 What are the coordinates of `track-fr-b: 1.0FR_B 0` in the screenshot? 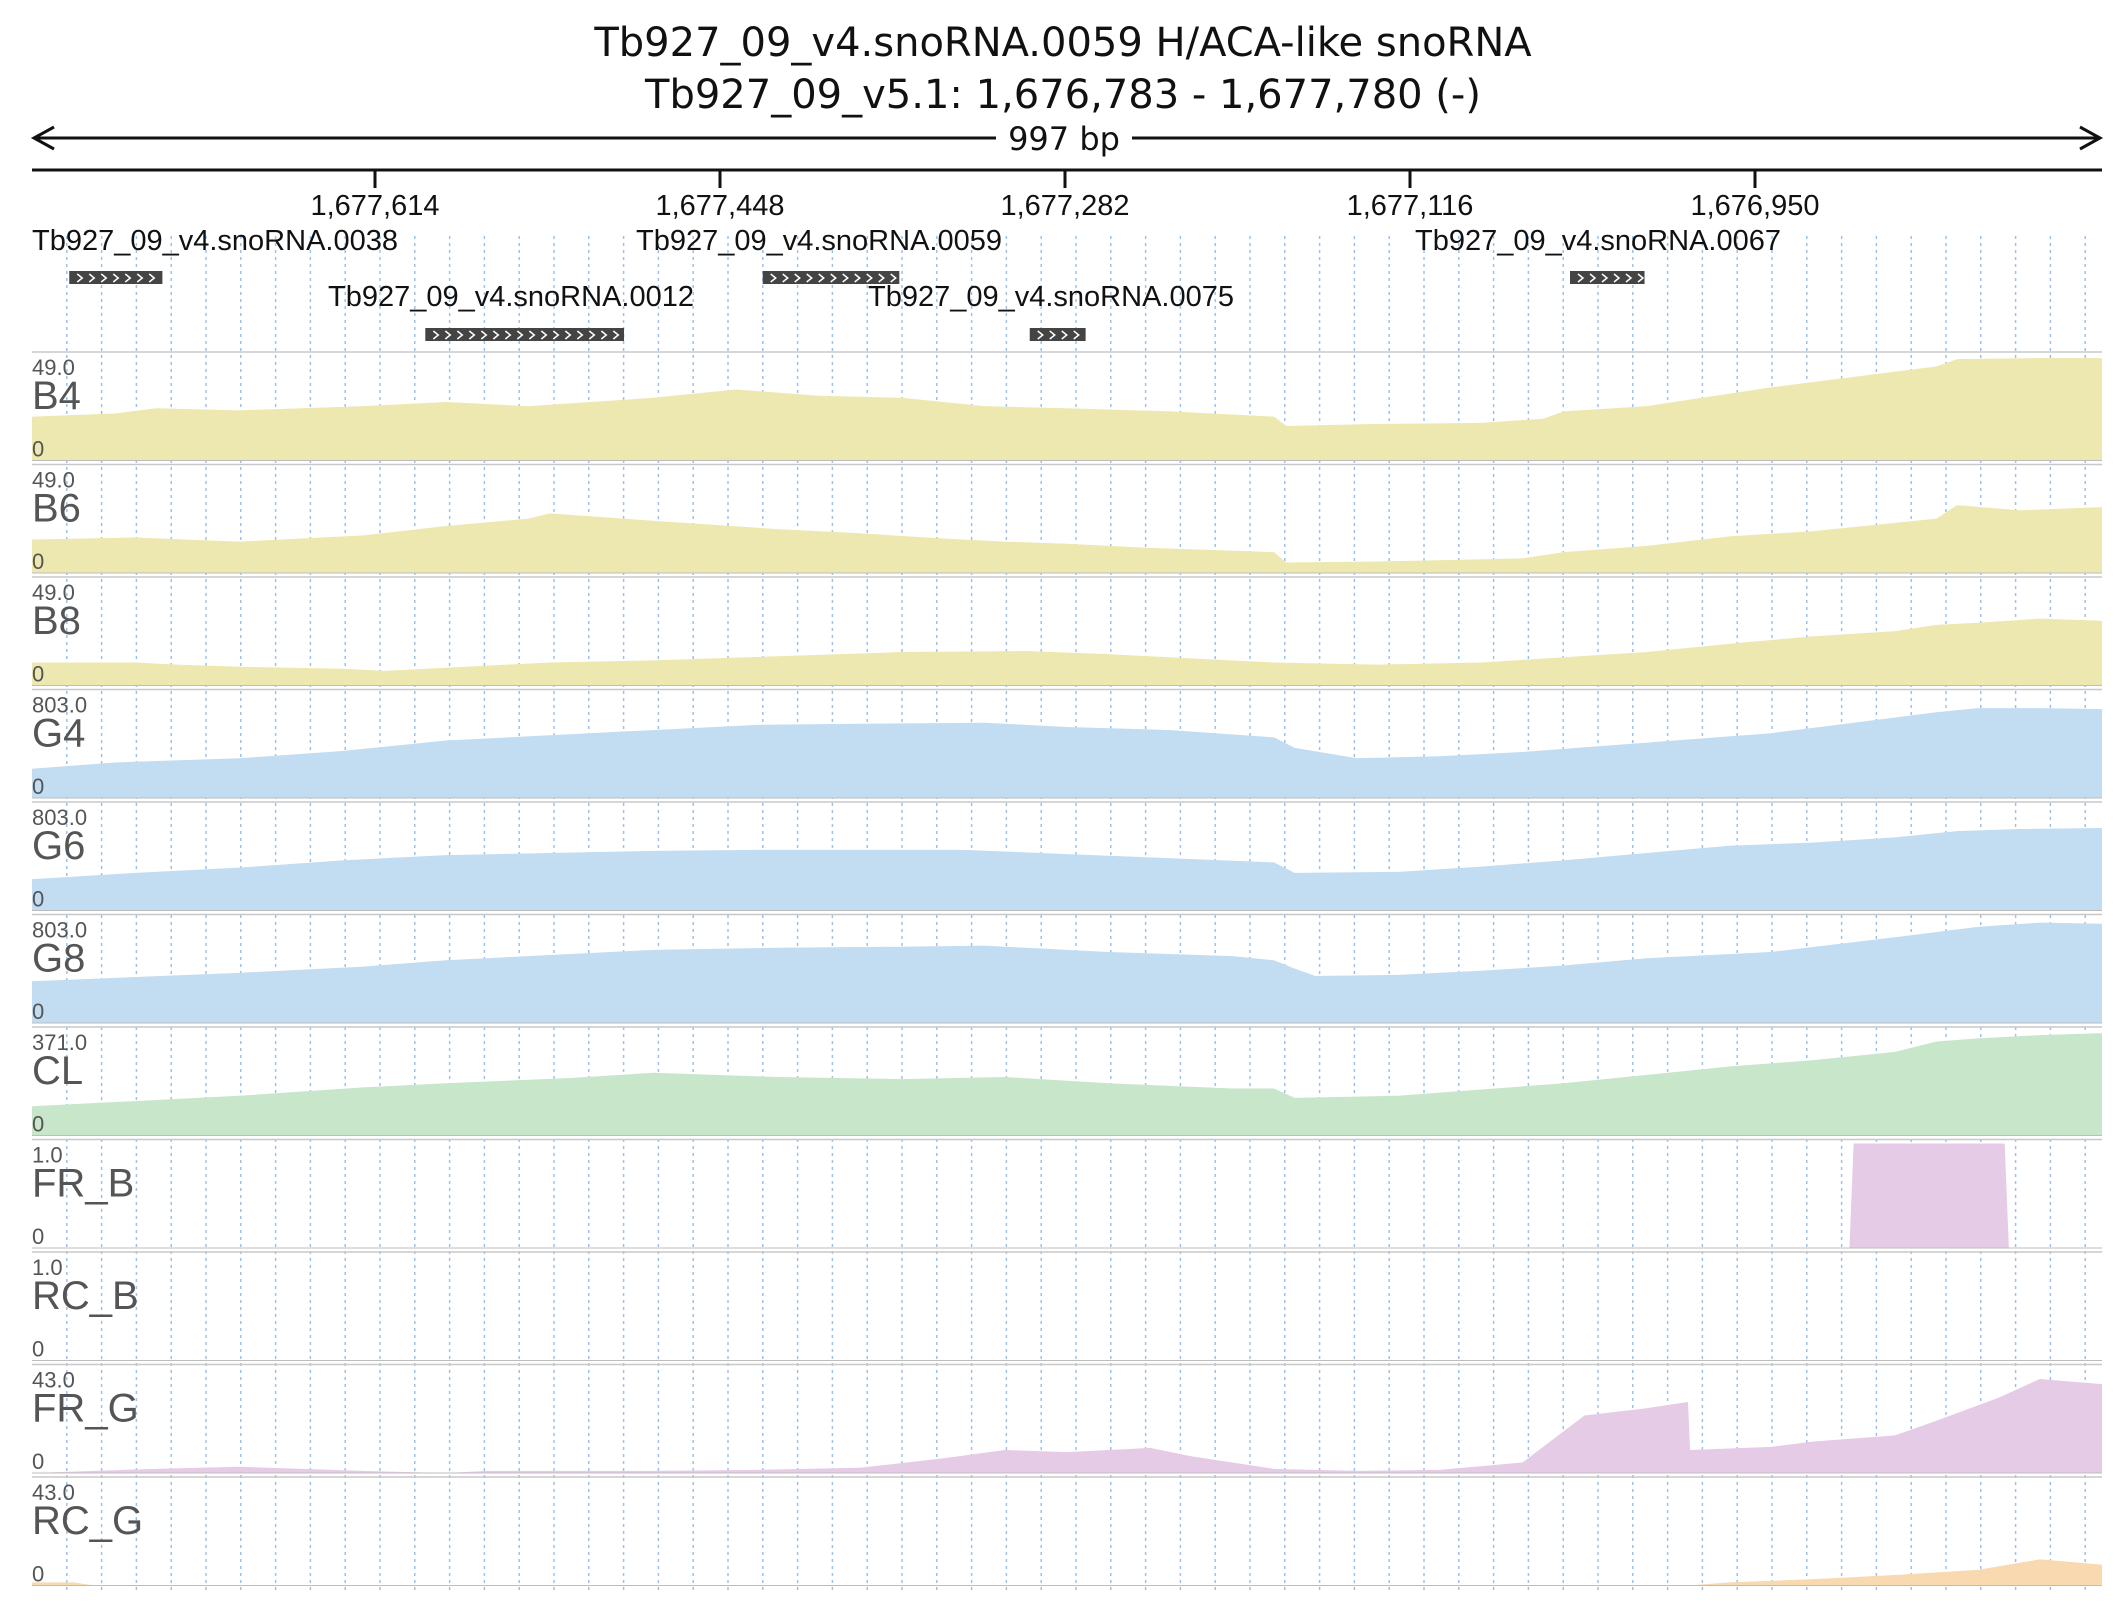 It's located at (1067, 1194).